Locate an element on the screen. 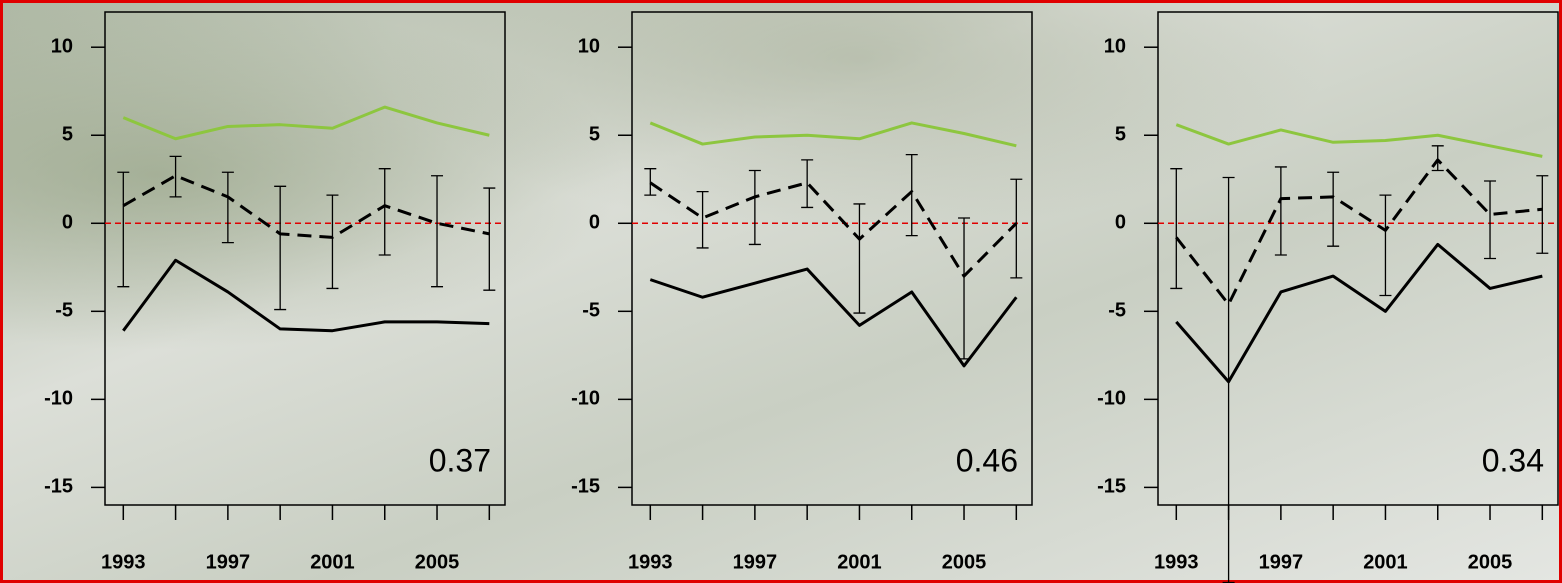 This screenshot has height=583, width=1562. annotation: 0.34 is located at coordinates (1513, 460).